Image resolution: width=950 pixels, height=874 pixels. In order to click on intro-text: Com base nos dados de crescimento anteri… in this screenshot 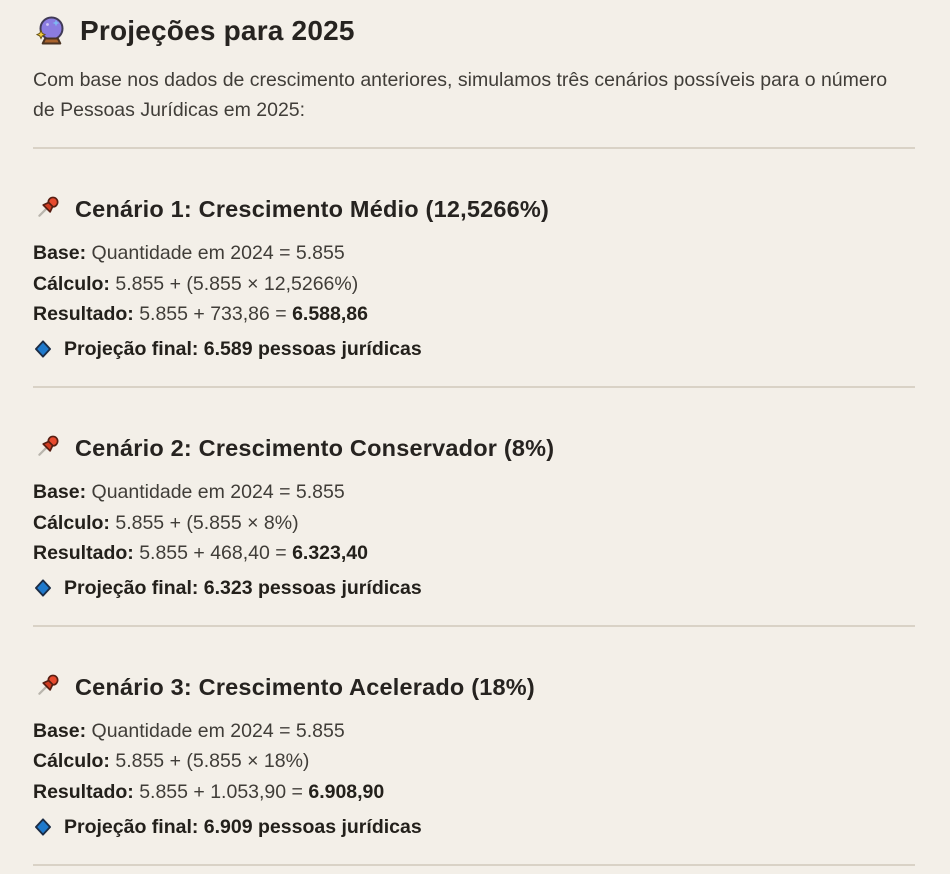, I will do `click(460, 95)`.